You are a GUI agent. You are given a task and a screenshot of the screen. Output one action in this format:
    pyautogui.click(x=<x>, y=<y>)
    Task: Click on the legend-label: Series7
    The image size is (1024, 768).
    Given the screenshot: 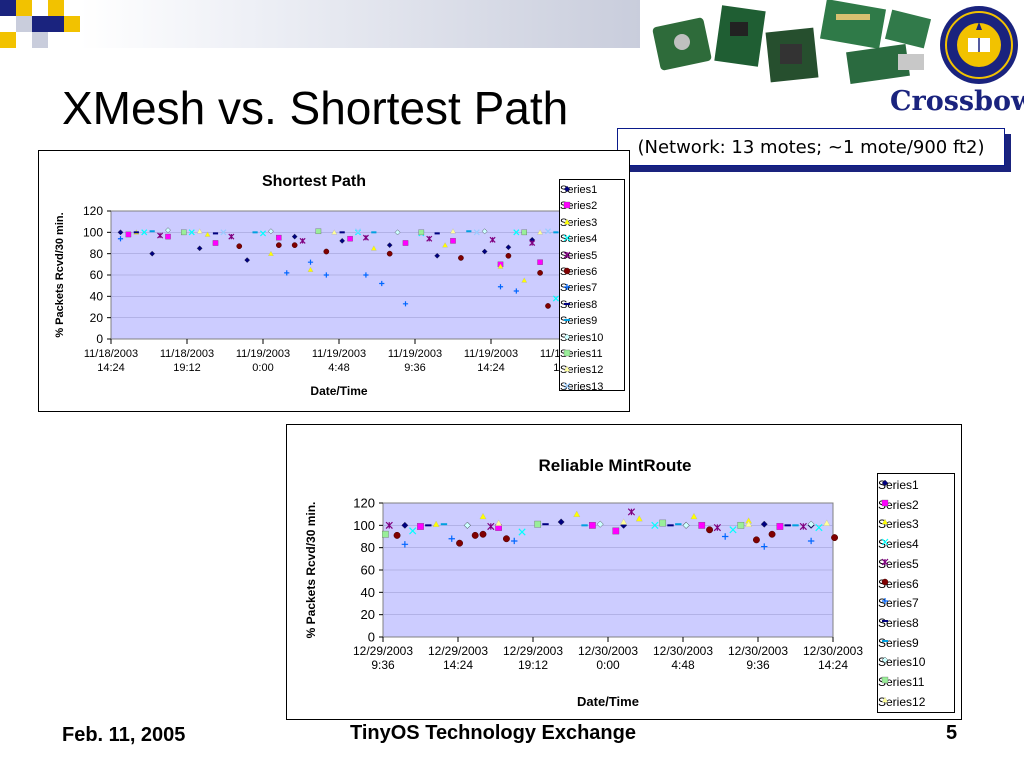 What is the action you would take?
    pyautogui.click(x=579, y=288)
    